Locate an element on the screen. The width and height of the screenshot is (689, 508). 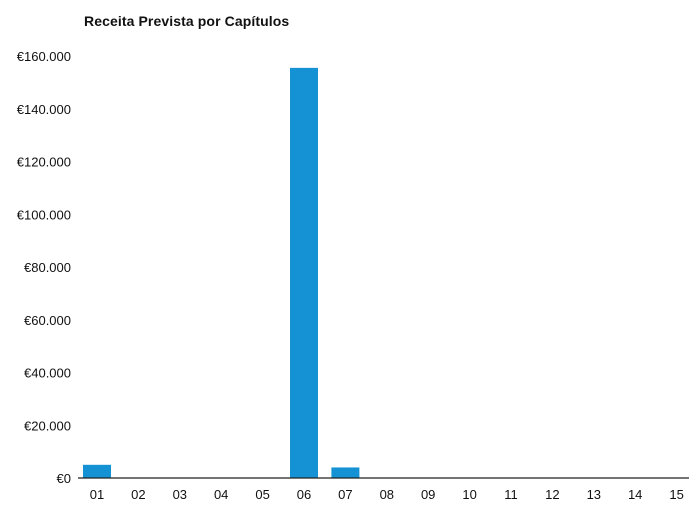
x-tick-label: 10 is located at coordinates (469, 494).